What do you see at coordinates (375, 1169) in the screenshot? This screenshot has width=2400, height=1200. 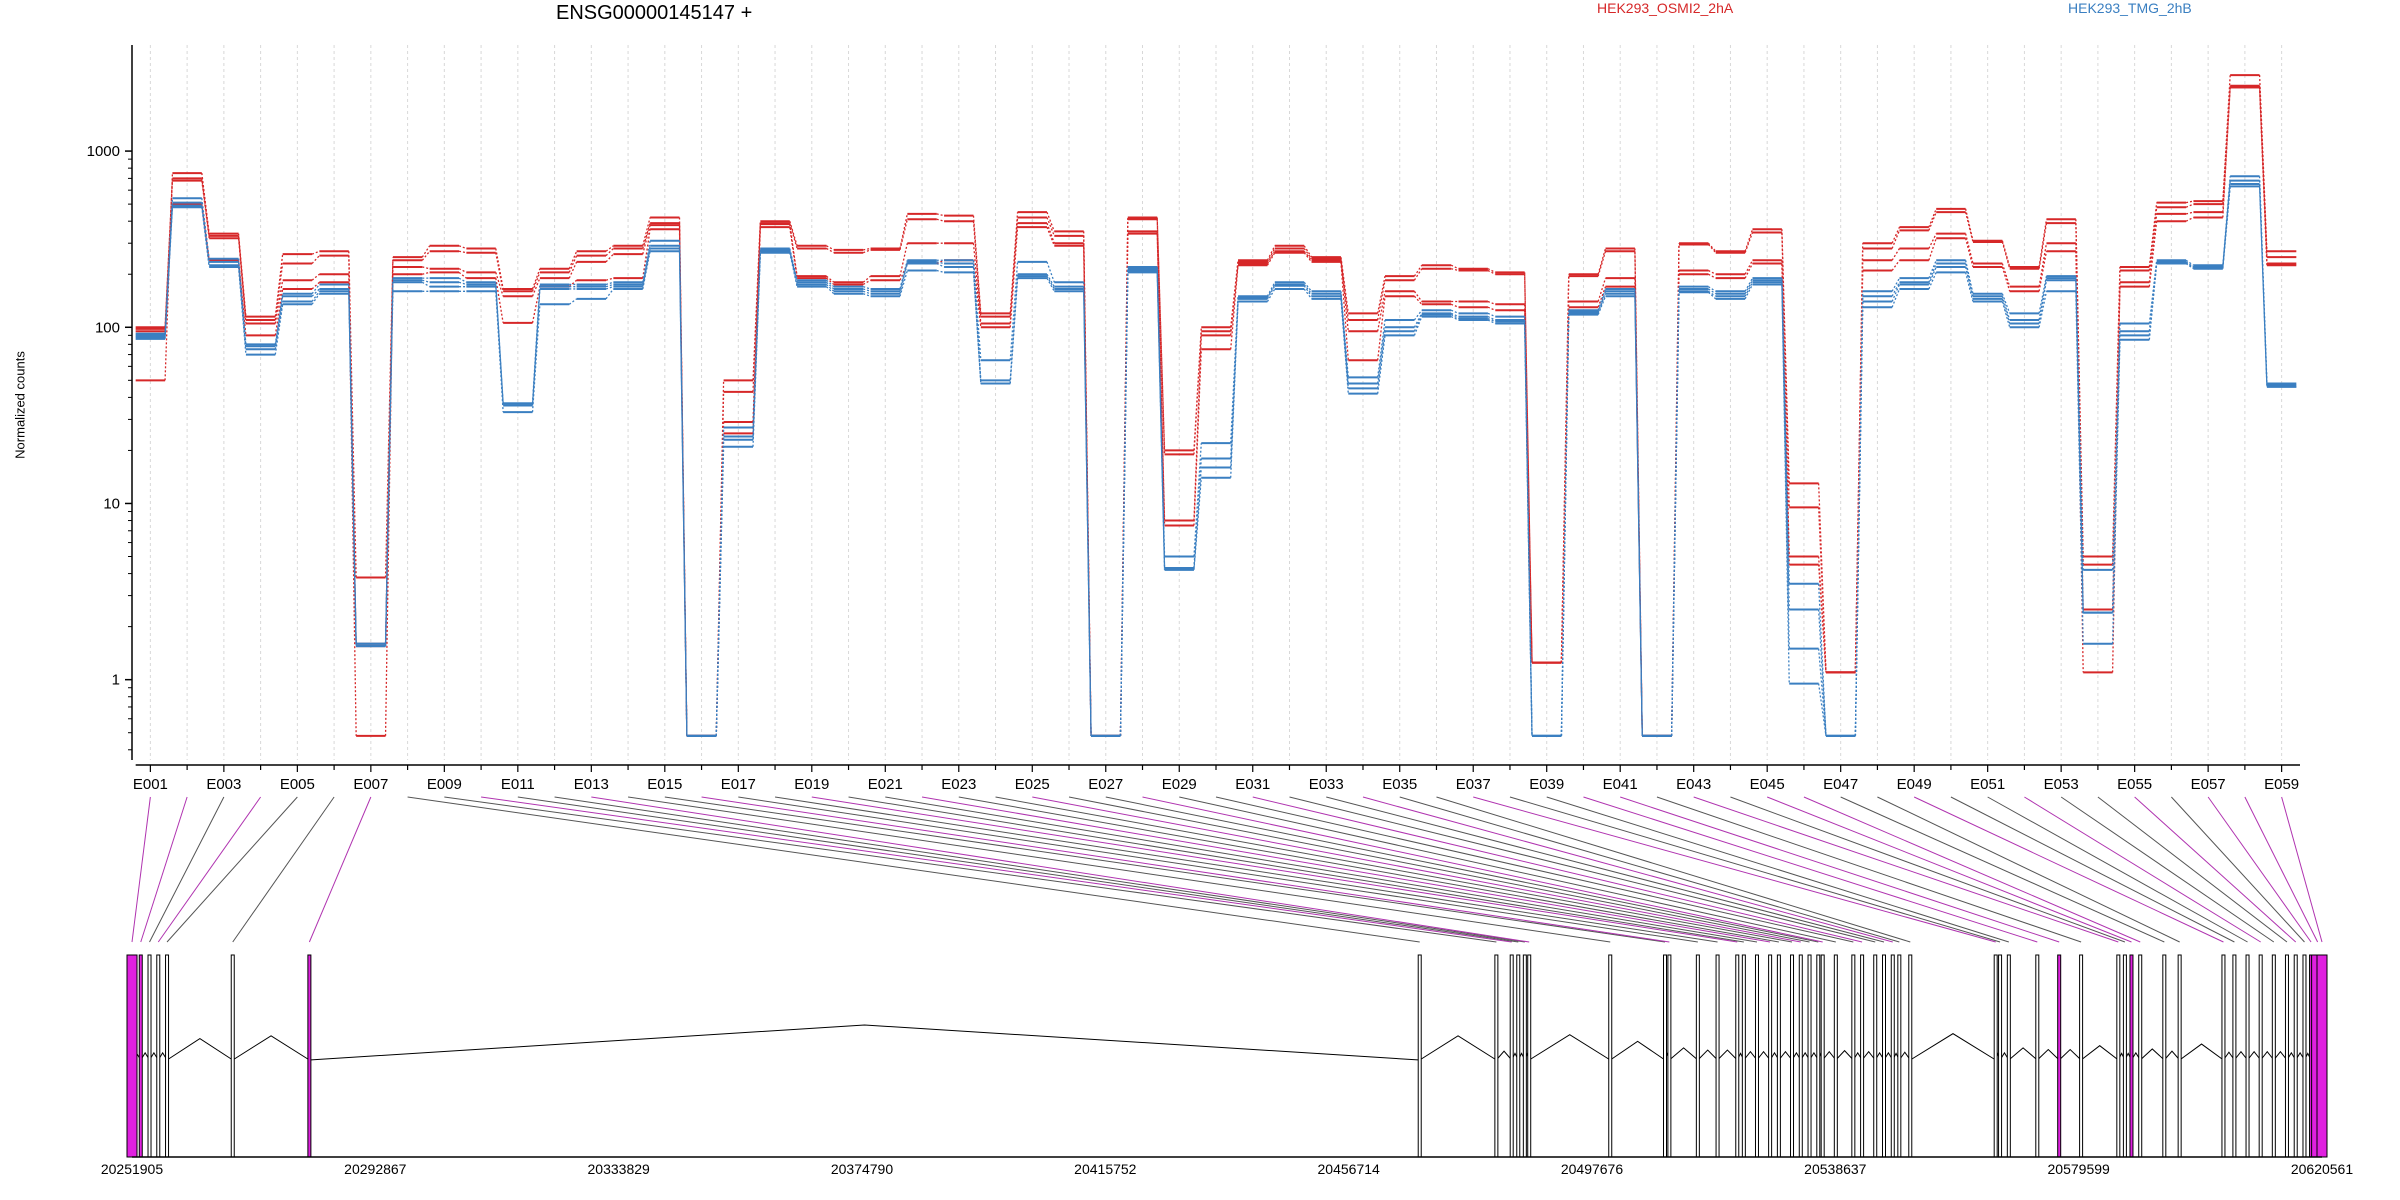 I see `genome-tick-label: 20292867` at bounding box center [375, 1169].